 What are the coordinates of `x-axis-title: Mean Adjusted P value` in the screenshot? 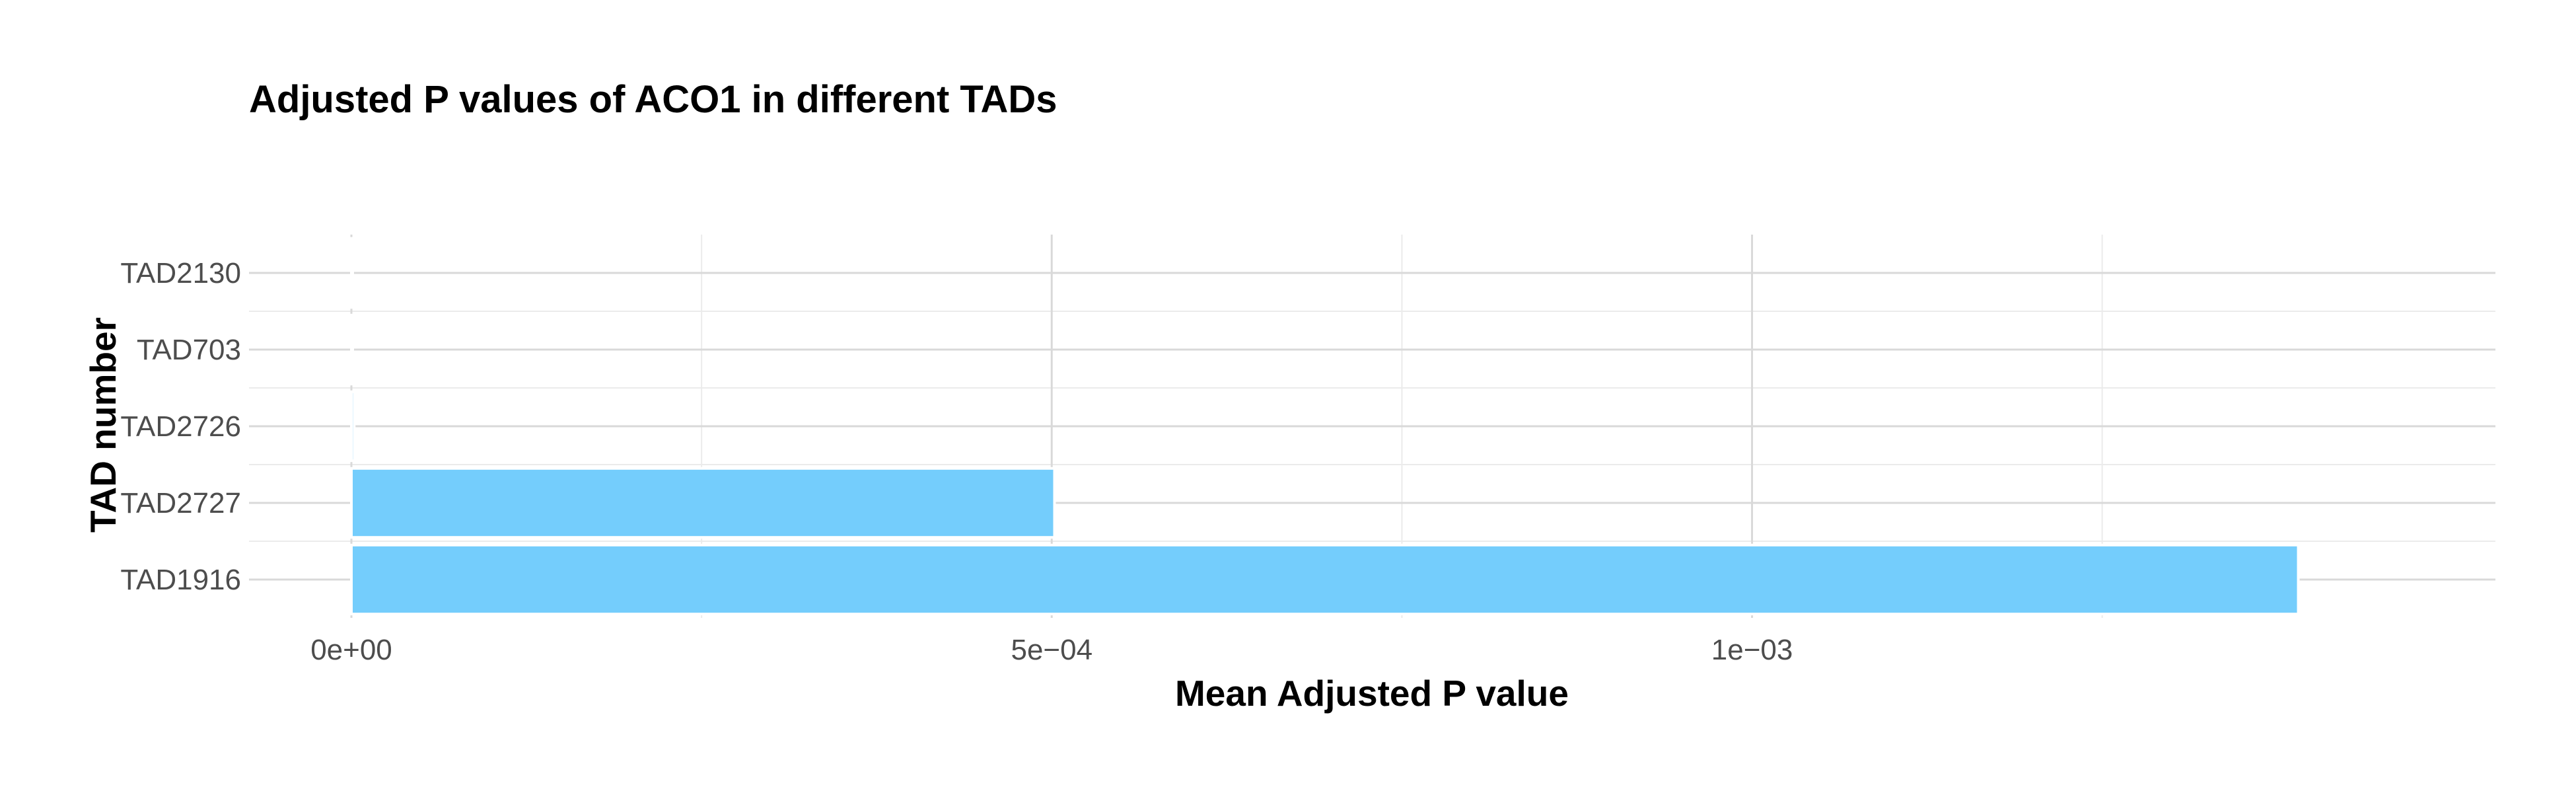 It's located at (1372, 693).